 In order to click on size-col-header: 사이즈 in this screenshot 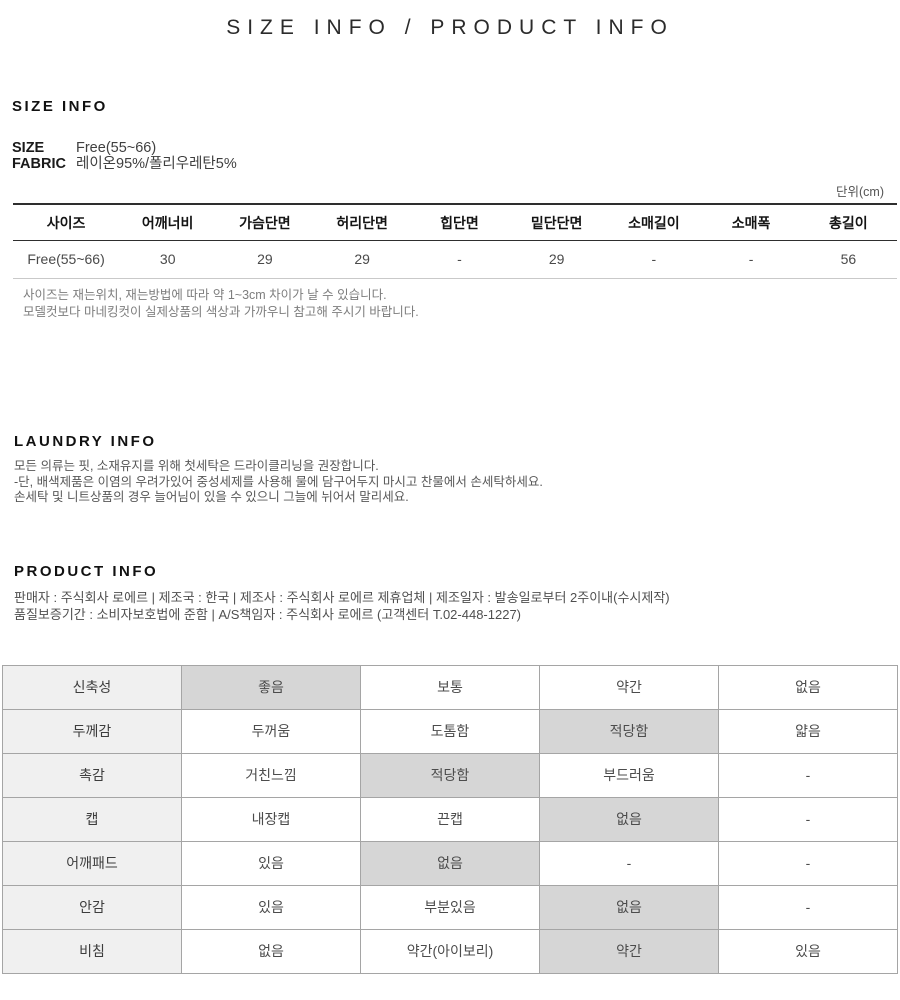, I will do `click(66, 222)`.